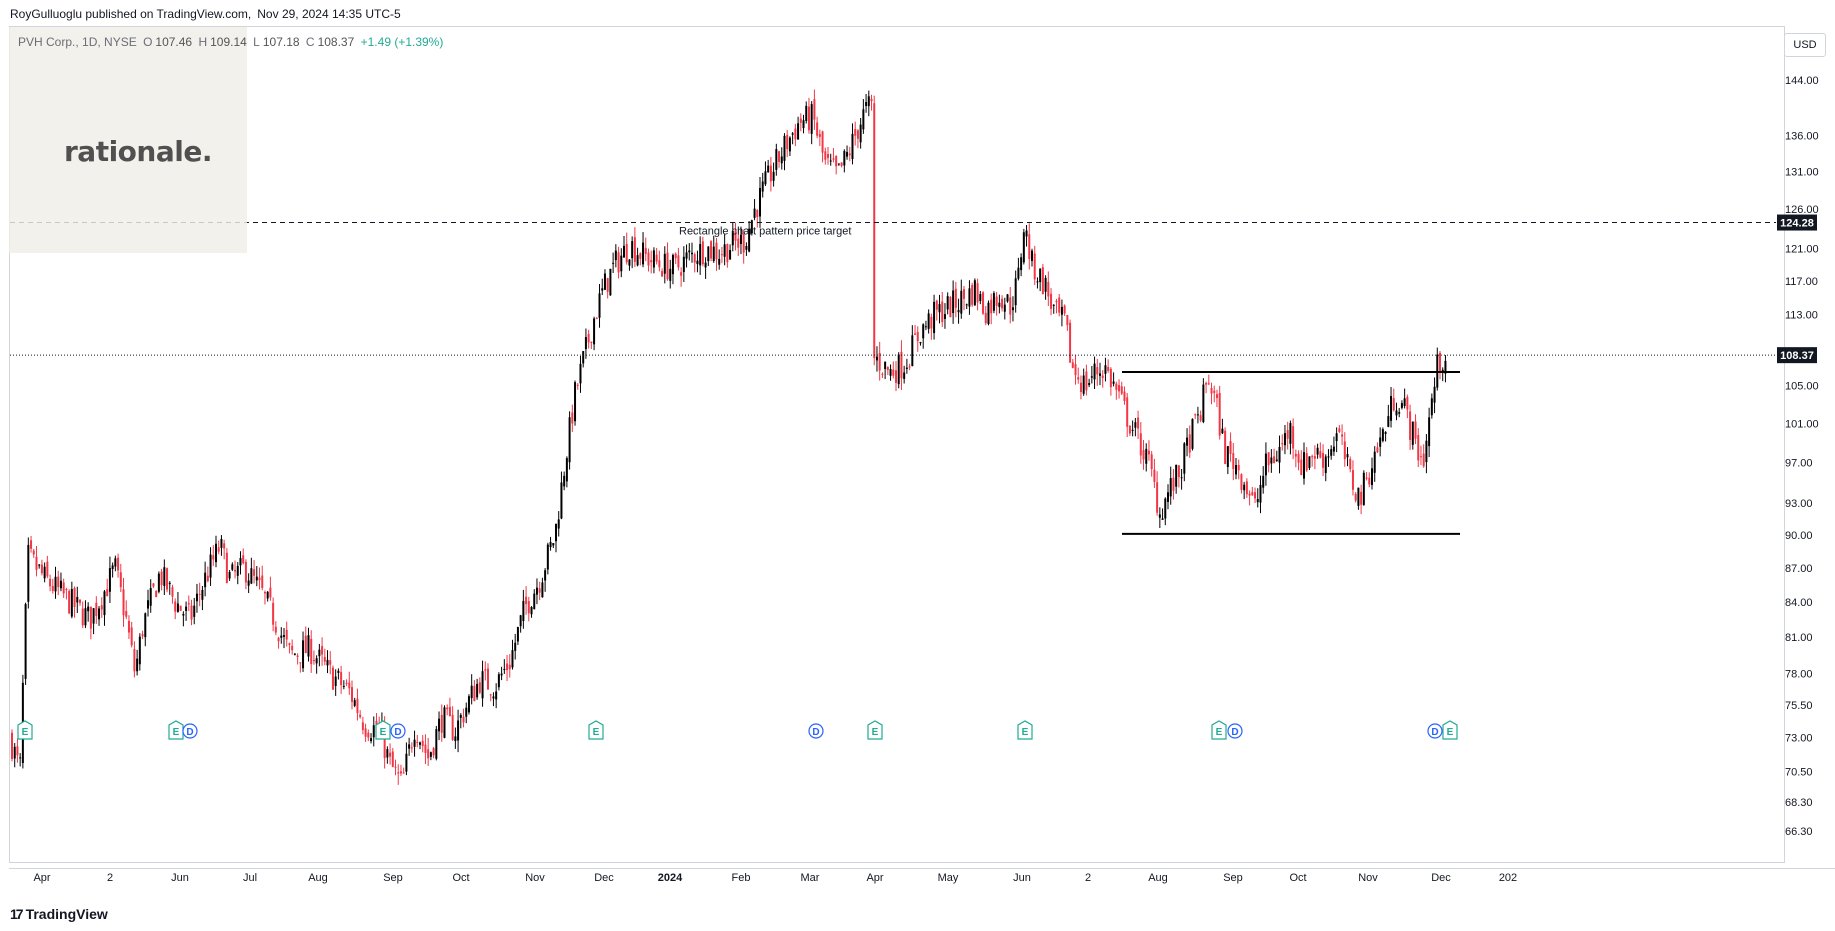  I want to click on y-tick-label: 101.00, so click(1802, 424).